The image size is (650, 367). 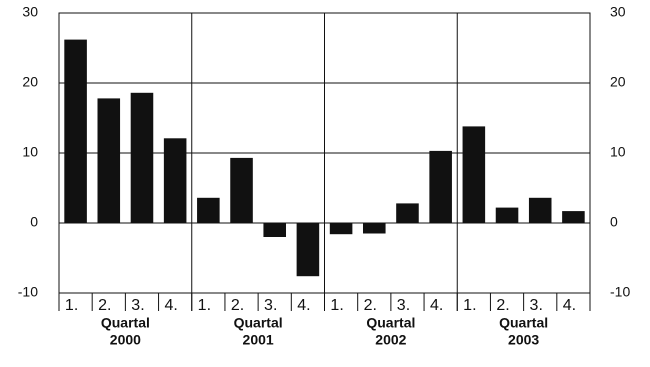 What do you see at coordinates (614, 222) in the screenshot?
I see `y2-tick-label: 0` at bounding box center [614, 222].